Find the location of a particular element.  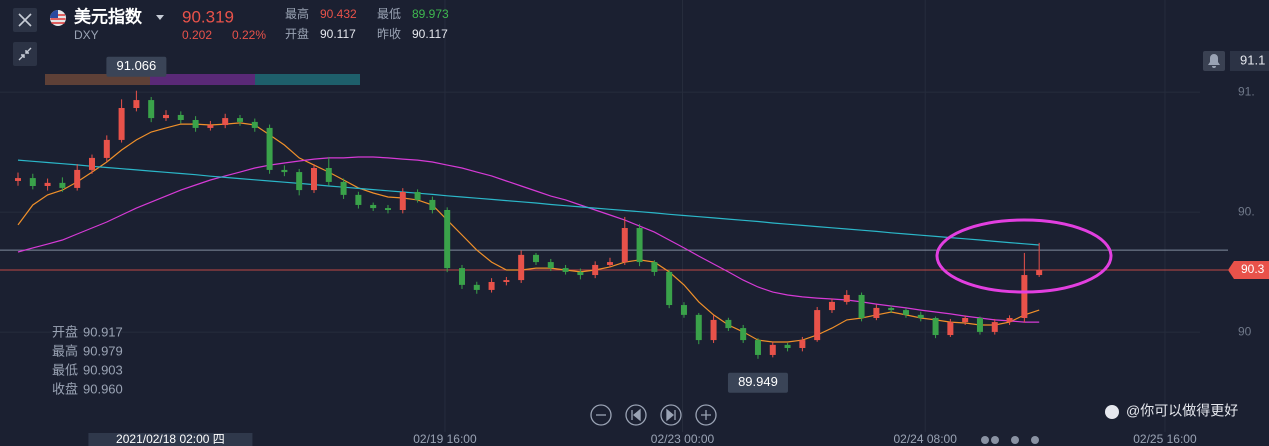

zoom-out-button is located at coordinates (601, 415).